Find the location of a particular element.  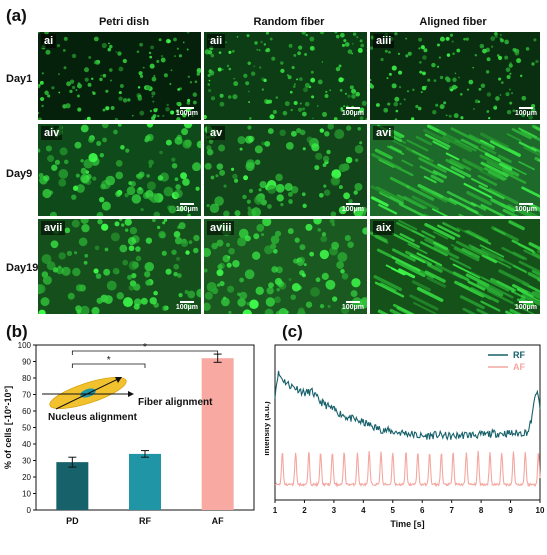

x-tick-label: 5 is located at coordinates (393, 510).